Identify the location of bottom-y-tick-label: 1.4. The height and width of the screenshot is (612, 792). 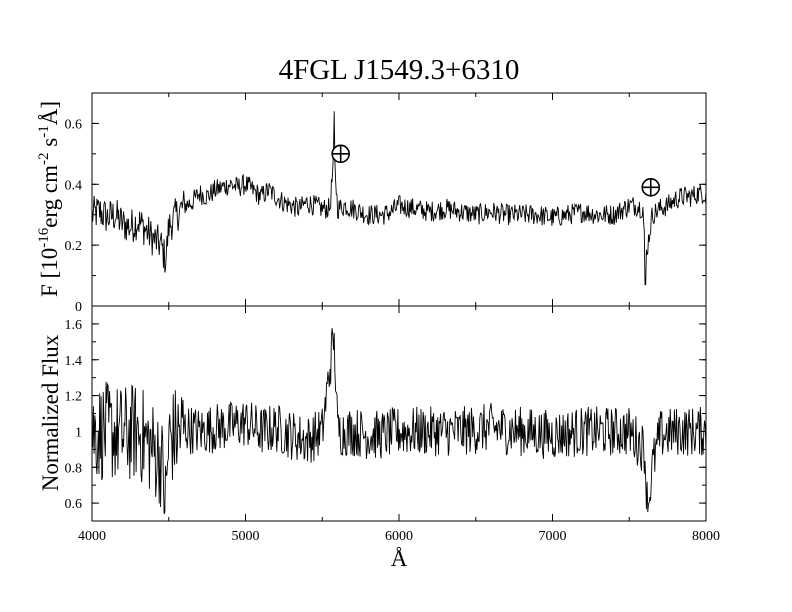
(74, 361).